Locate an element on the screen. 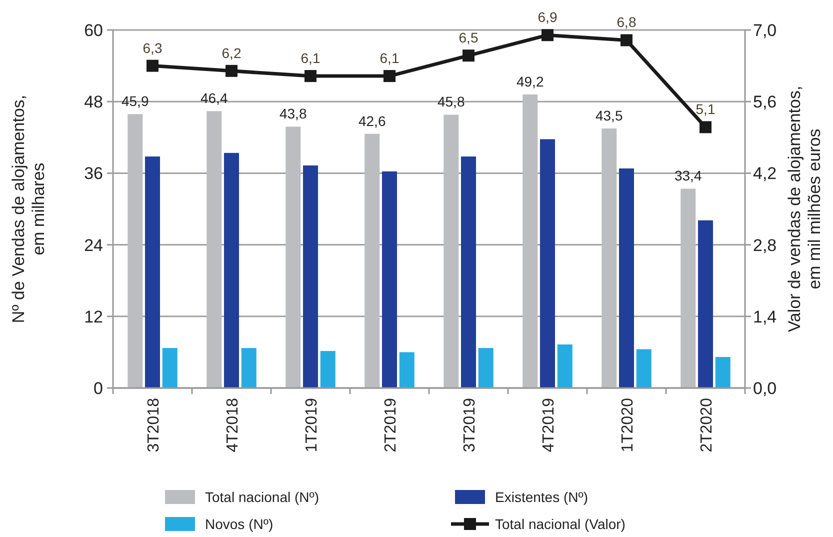  y-tick-label: 60 is located at coordinates (93, 30).